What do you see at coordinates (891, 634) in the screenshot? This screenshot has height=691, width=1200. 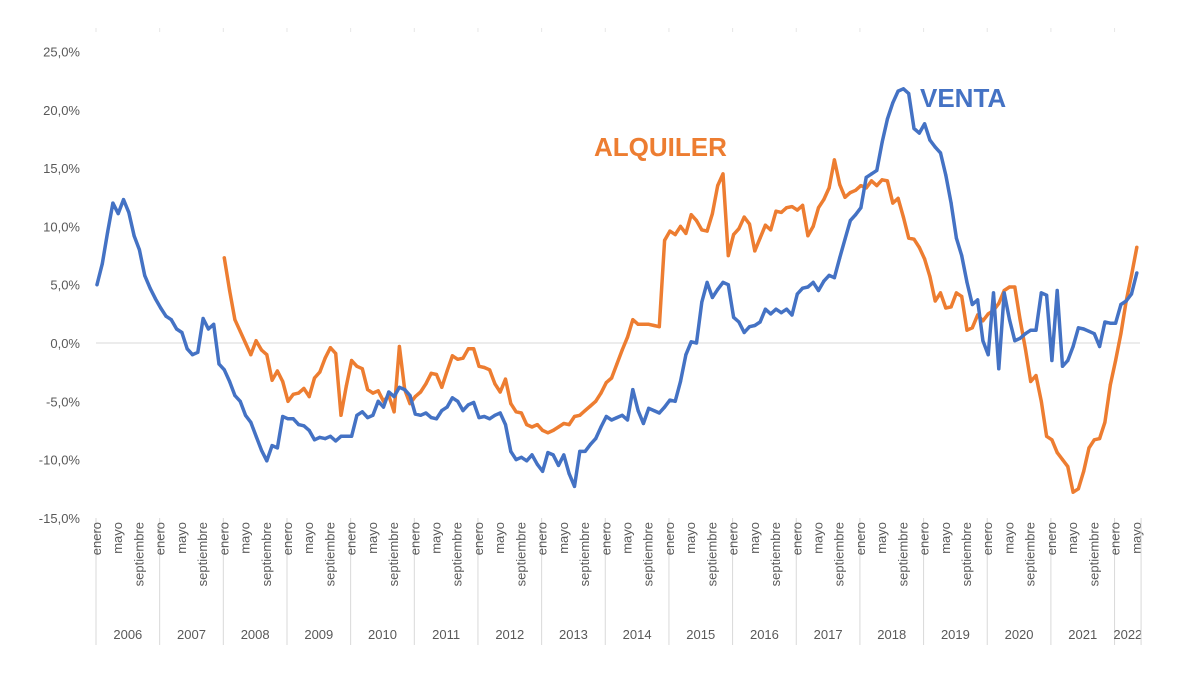 I see `year-label: 2018` at bounding box center [891, 634].